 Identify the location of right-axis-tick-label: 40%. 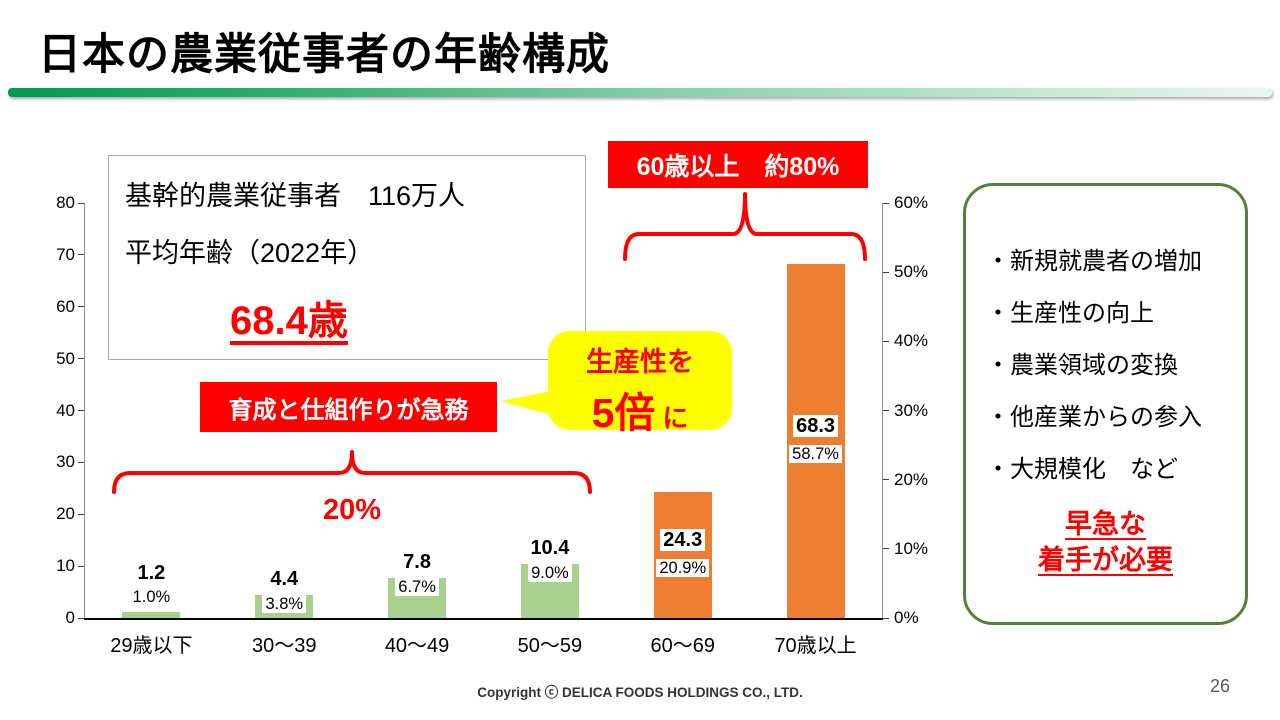
(911, 341).